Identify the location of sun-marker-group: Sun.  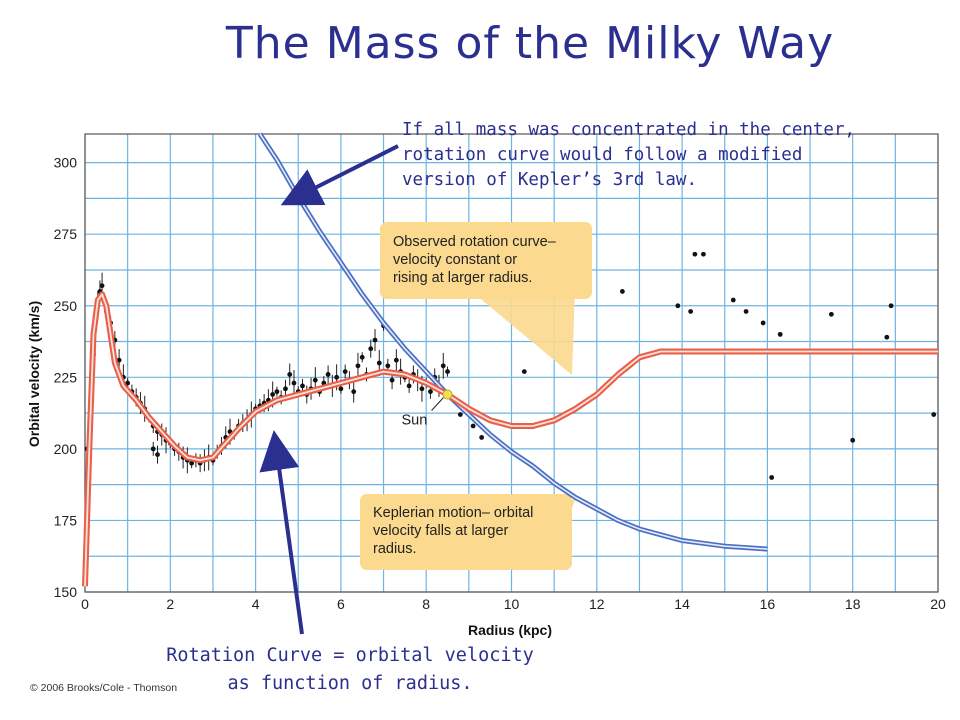
(427, 408).